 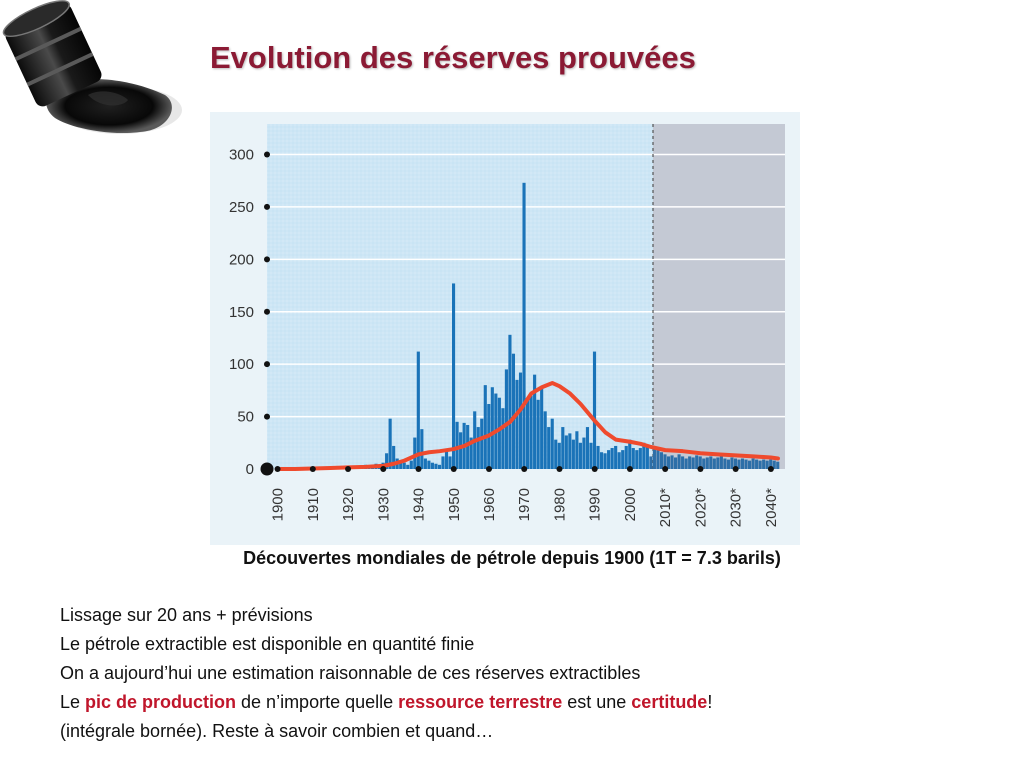 I want to click on y-tick-label: 50, so click(x=245, y=417).